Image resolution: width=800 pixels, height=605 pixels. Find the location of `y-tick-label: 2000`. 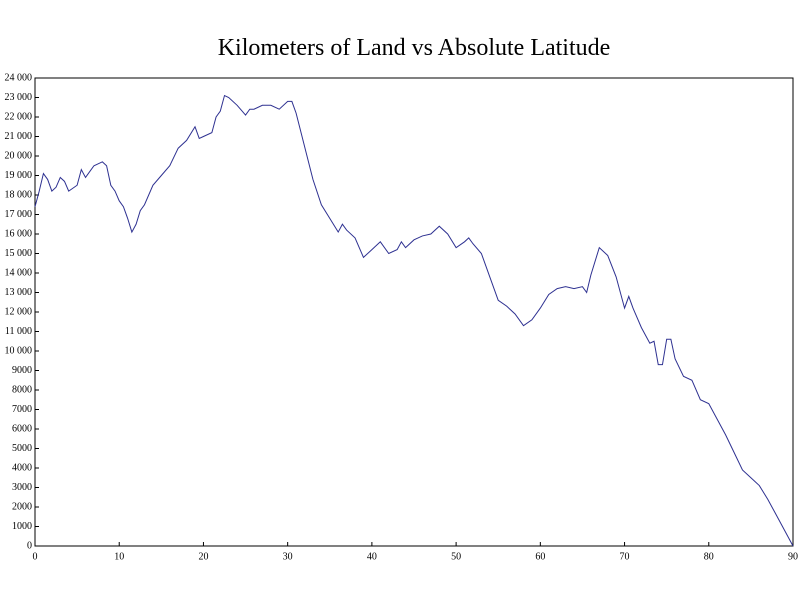

y-tick-label: 2000 is located at coordinates (22, 506).